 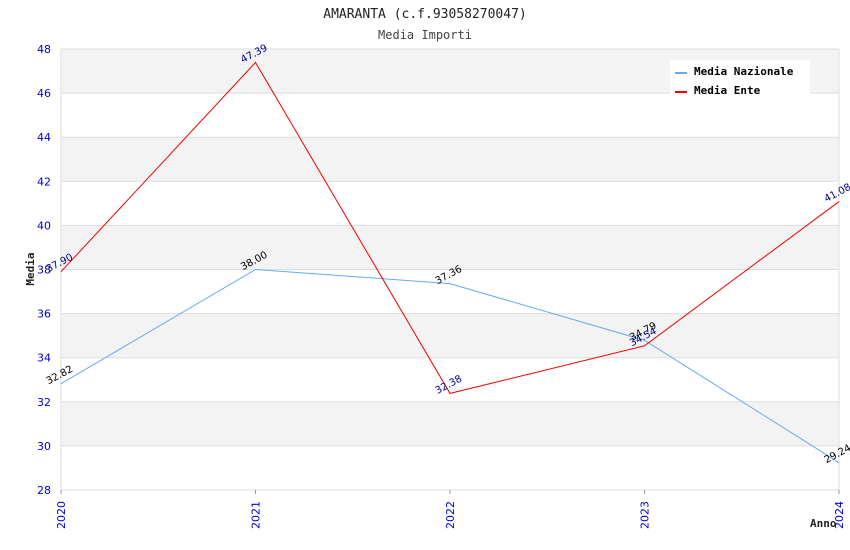 What do you see at coordinates (44, 314) in the screenshot?
I see `y-tick-label: 36` at bounding box center [44, 314].